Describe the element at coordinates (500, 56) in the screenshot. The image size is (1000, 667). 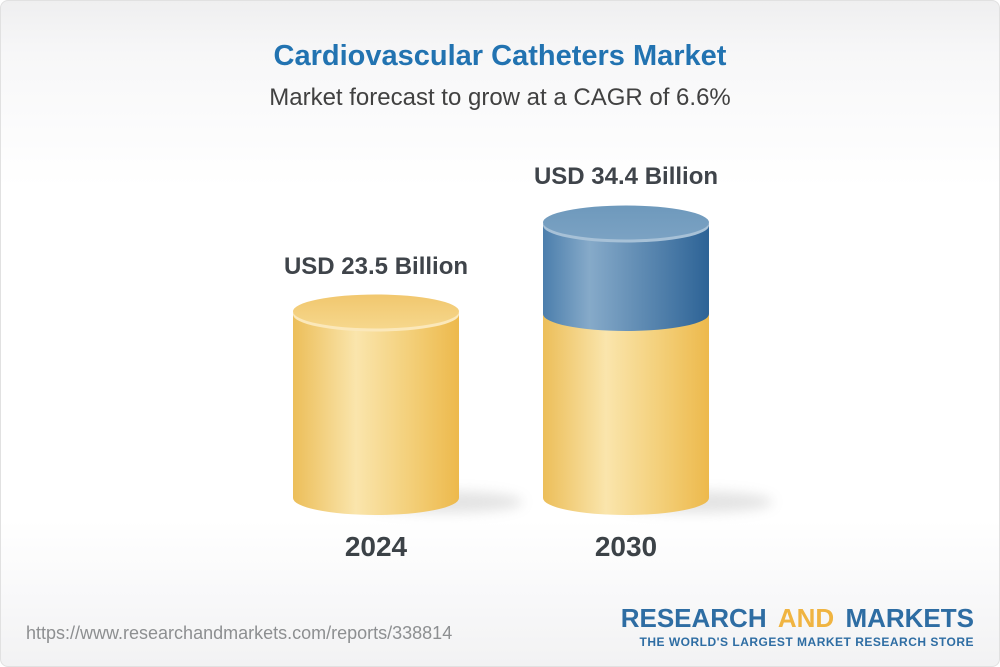
I see `chart-title: Cardiovascular Catheters Market` at that location.